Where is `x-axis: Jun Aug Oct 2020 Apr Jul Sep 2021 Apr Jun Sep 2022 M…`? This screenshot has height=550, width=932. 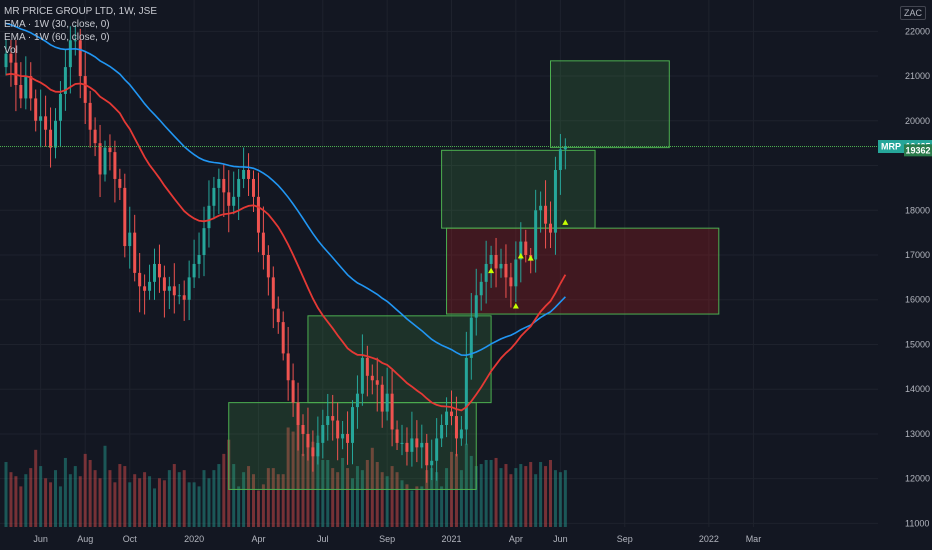 x-axis: Jun Aug Oct 2020 Apr Jul Sep 2021 Apr Jun Sep 2022 M… is located at coordinates (397, 539).